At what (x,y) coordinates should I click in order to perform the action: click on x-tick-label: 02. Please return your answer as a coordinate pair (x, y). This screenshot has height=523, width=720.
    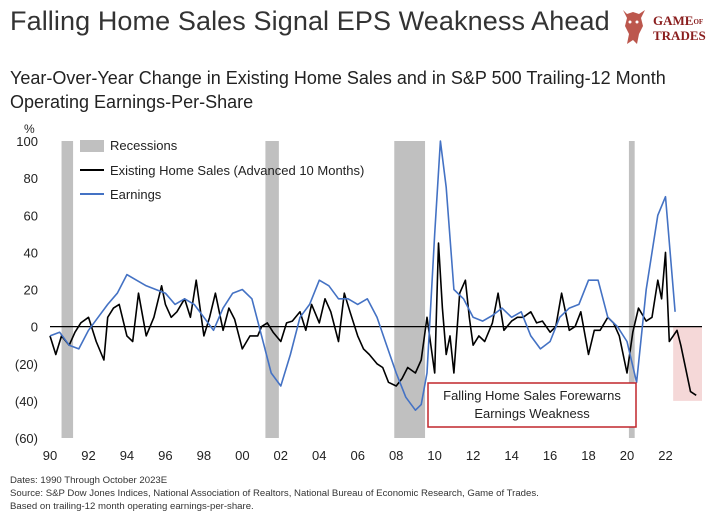
    Looking at the image, I should click on (281, 455).